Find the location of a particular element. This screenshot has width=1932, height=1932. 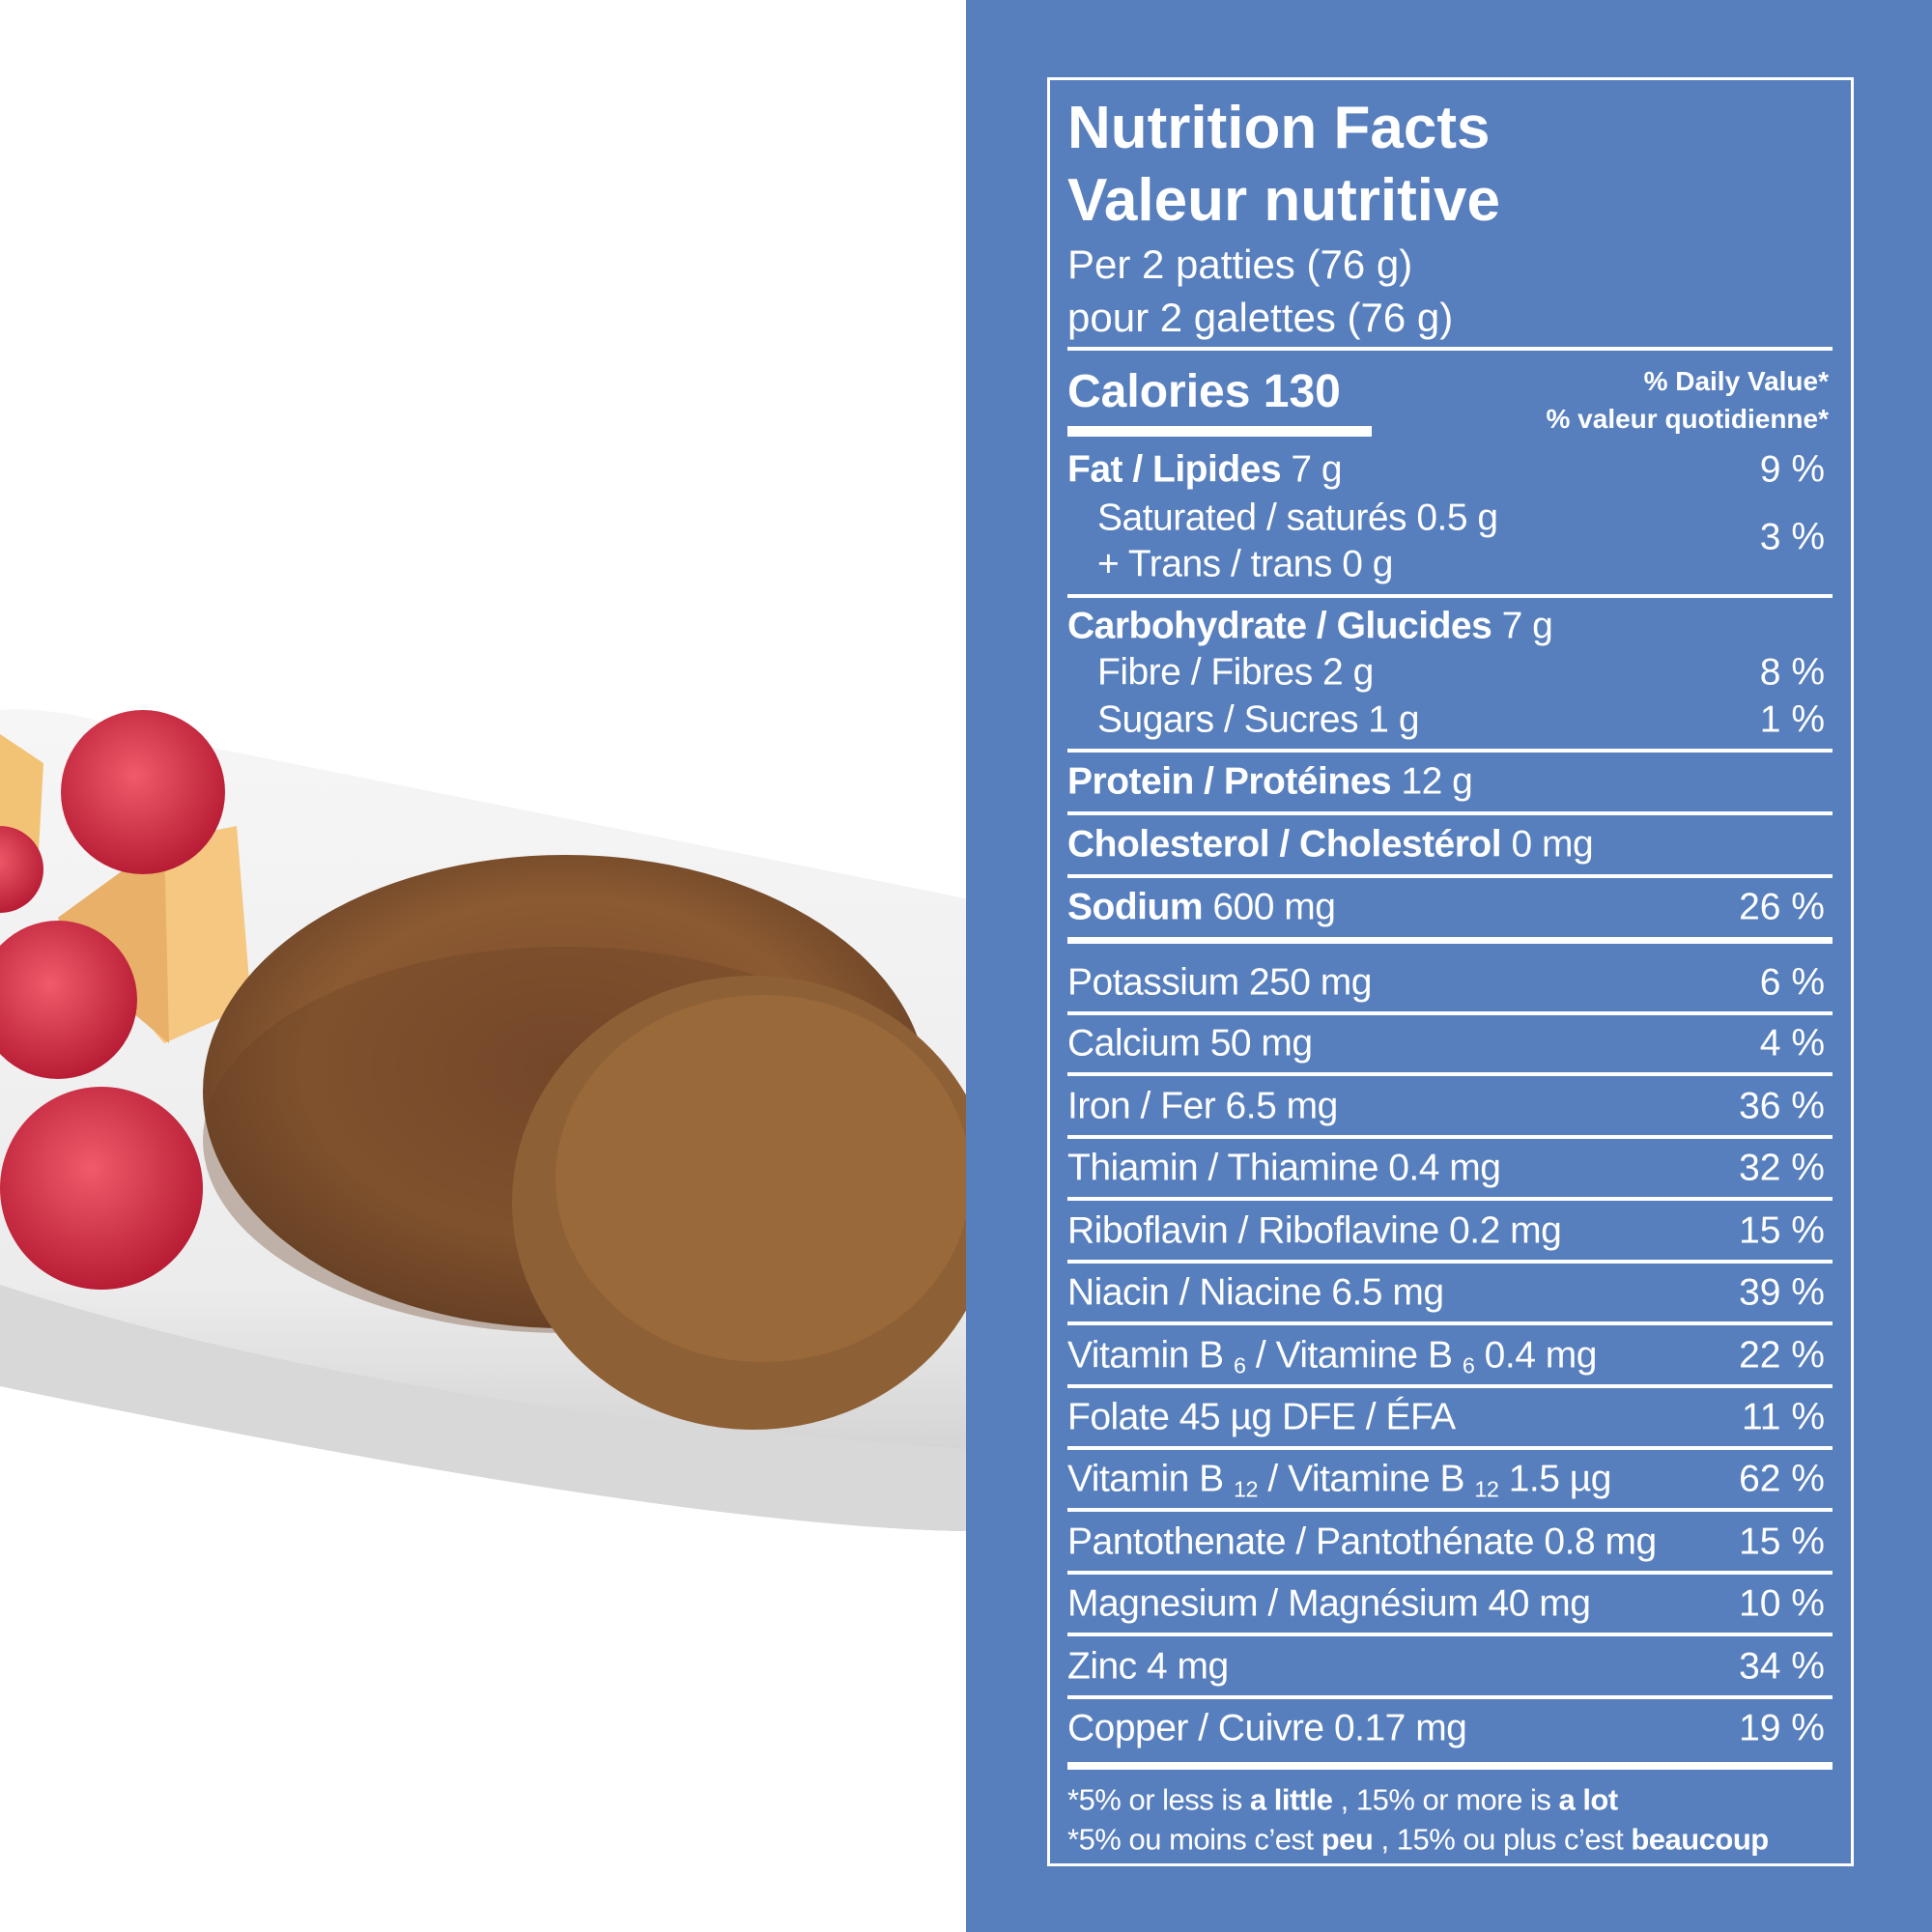

text-part: Niacin / Niacine 6.5 mg is located at coordinates (1255, 1292).